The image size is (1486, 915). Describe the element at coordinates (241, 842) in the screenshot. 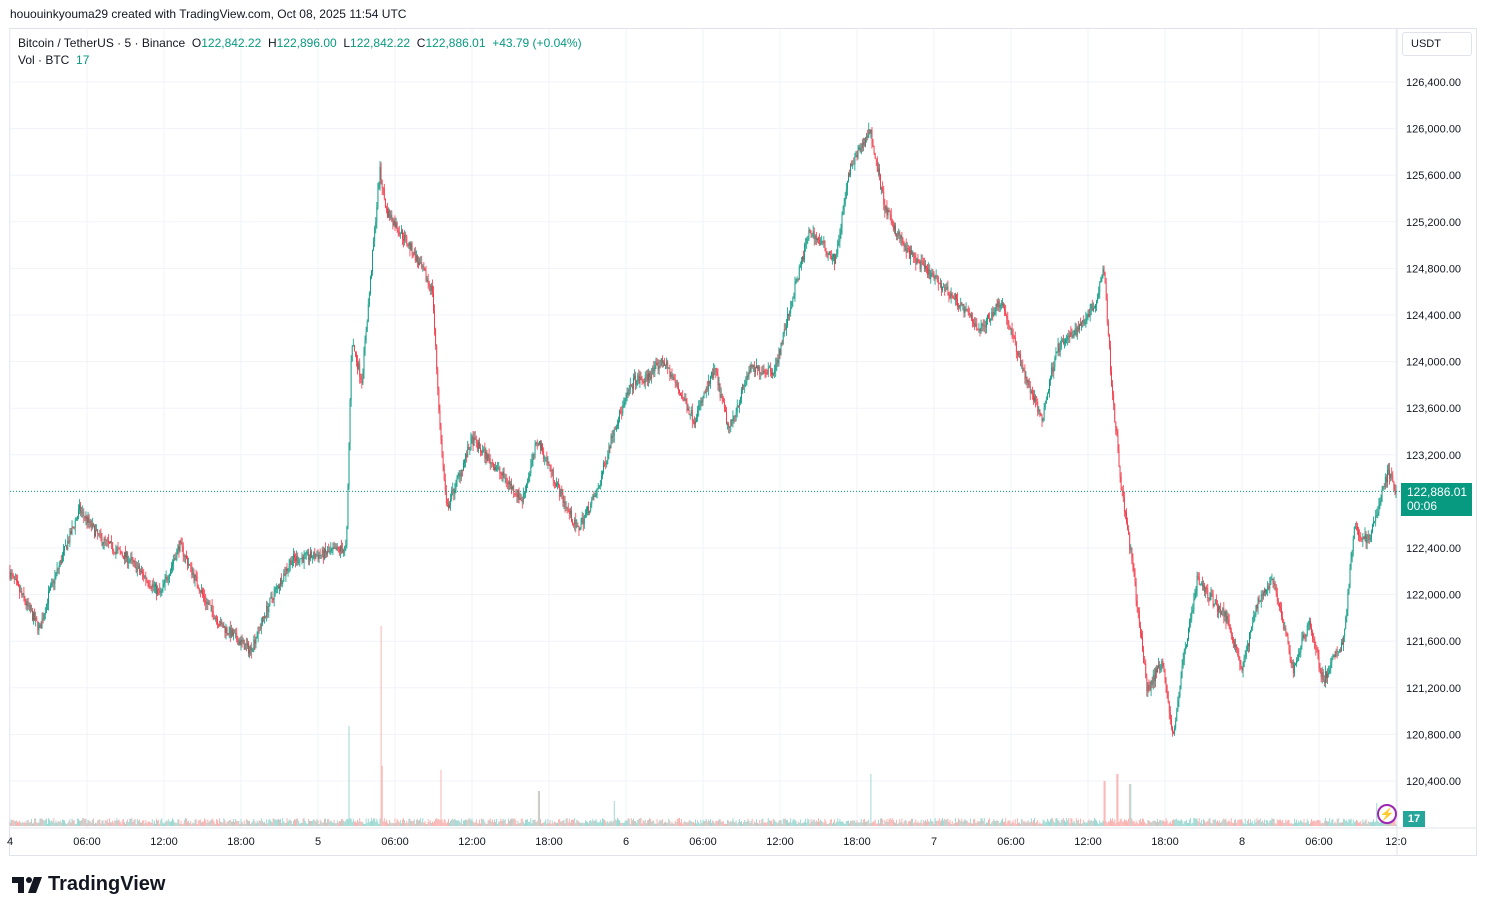

I see `time-tick-label: 18:00` at that location.